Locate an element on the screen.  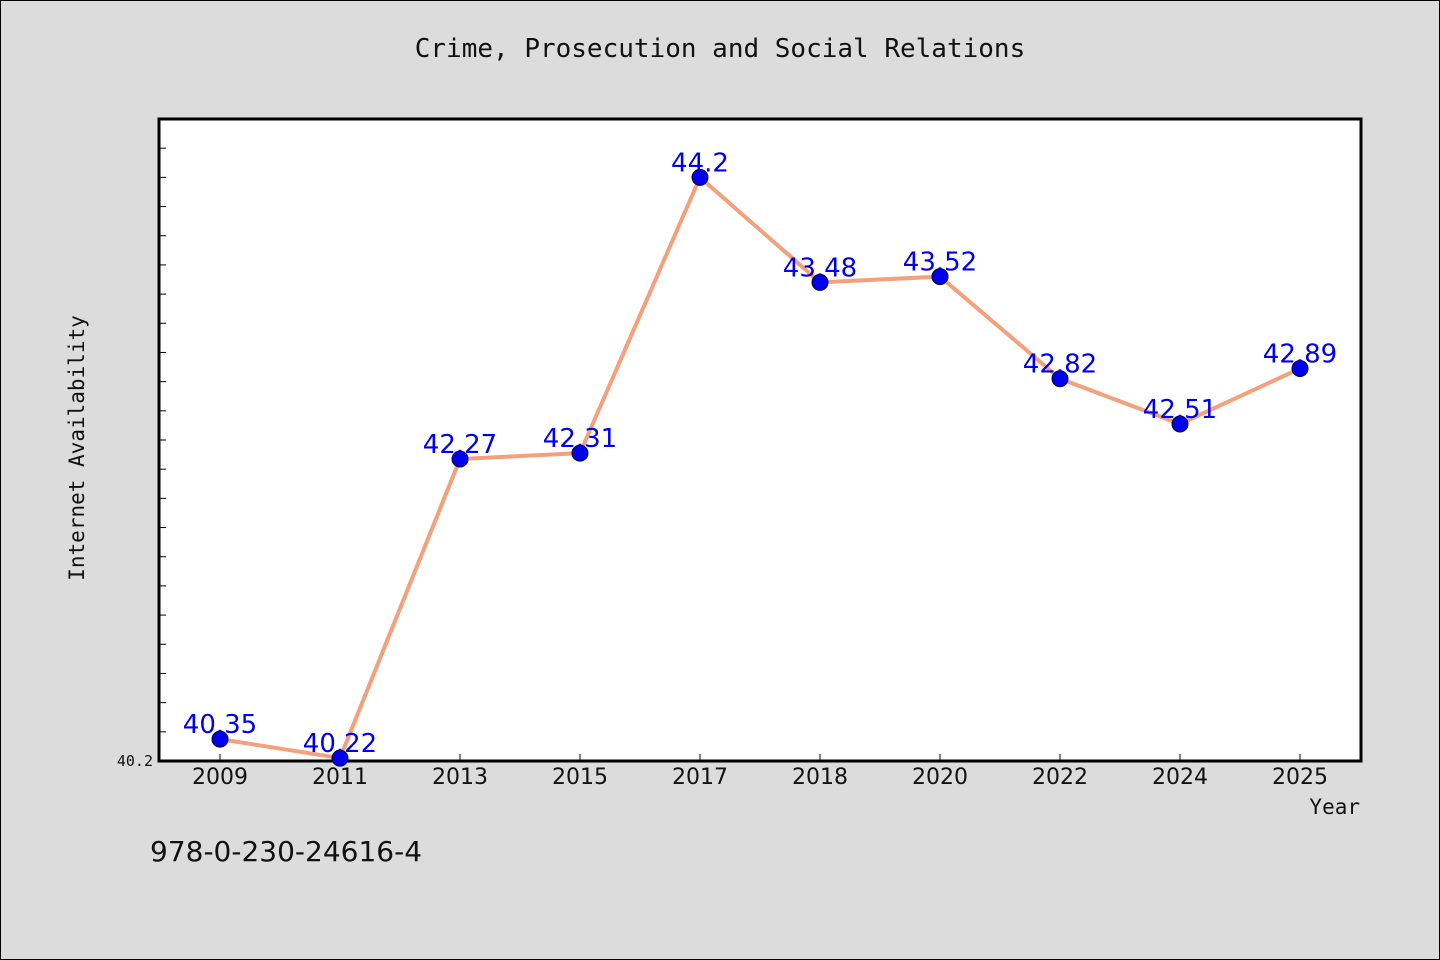
data-label: 42.89 is located at coordinates (1300, 355).